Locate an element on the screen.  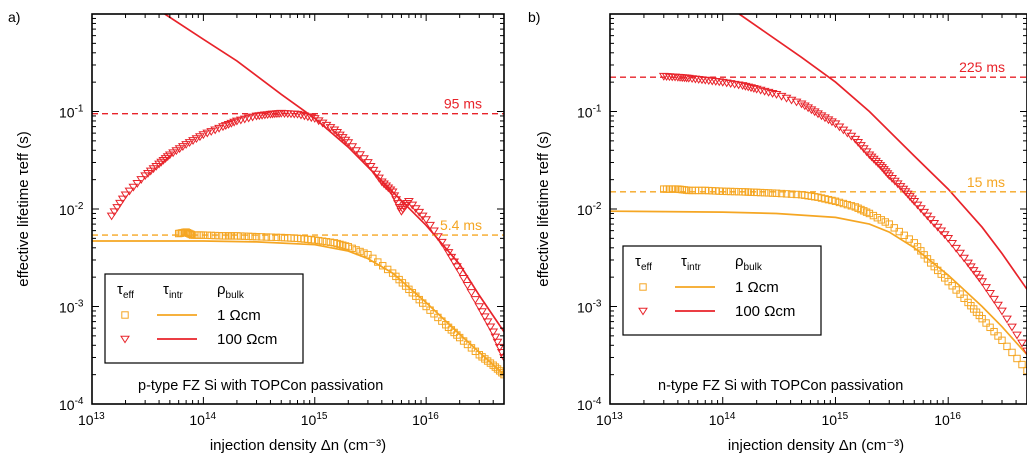
x-tick-label: 1016 is located at coordinates (425, 419).